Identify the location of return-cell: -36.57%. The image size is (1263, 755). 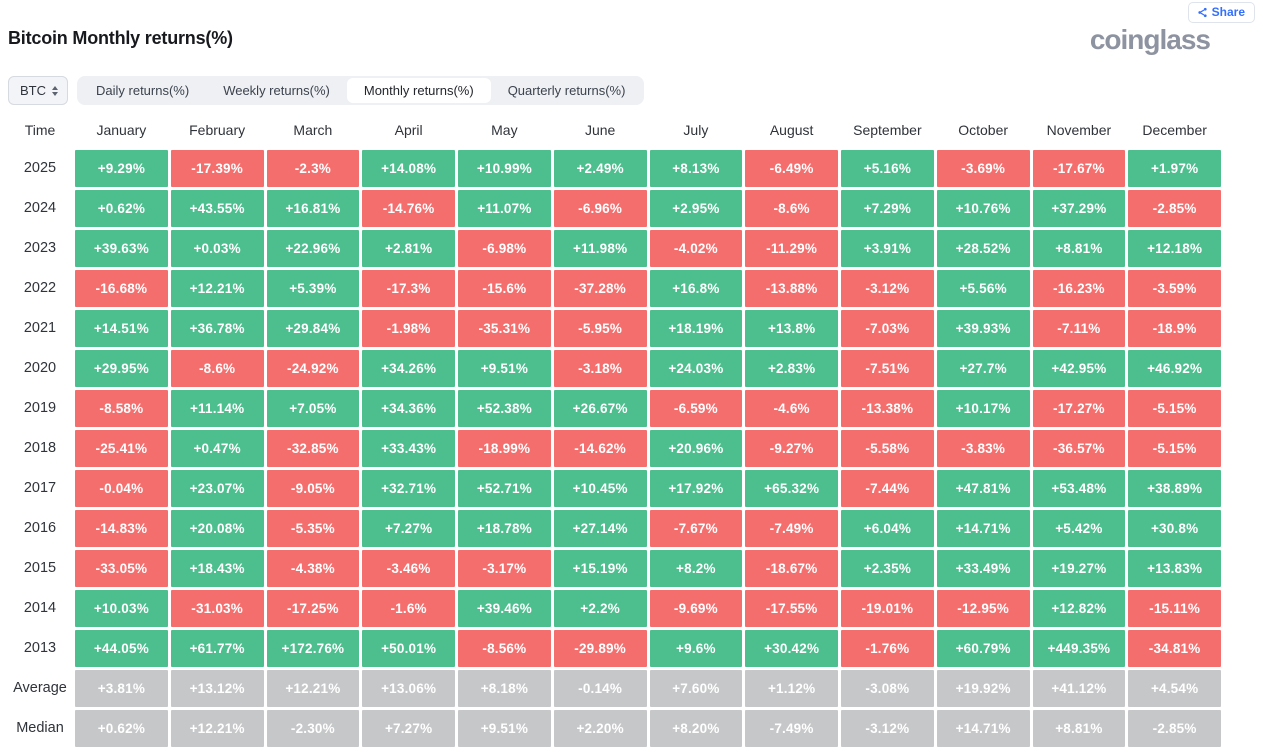
(1079, 448).